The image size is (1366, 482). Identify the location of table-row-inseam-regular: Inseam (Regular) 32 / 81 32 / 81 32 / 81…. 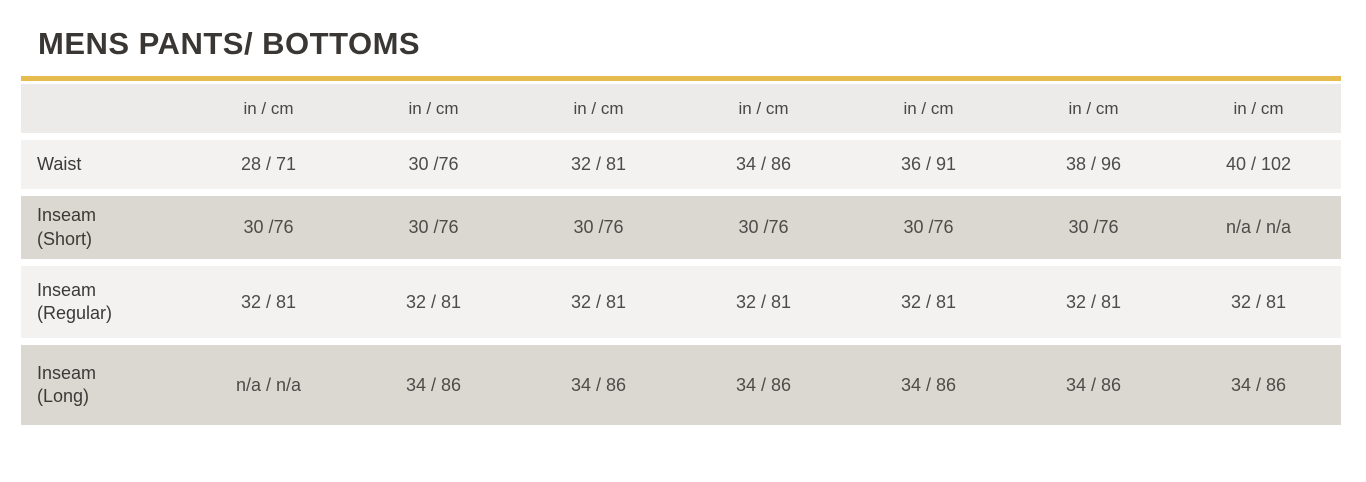
(681, 302).